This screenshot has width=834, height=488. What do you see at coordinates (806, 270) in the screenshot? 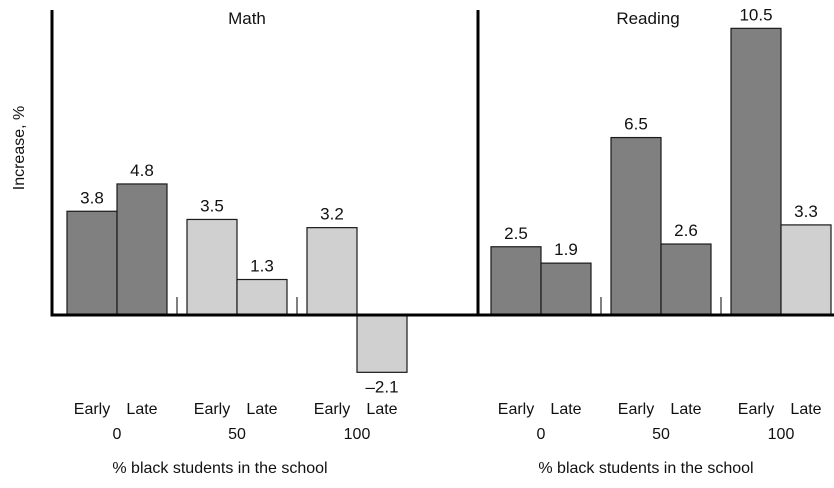
I see `panel-2-bar-100-late` at bounding box center [806, 270].